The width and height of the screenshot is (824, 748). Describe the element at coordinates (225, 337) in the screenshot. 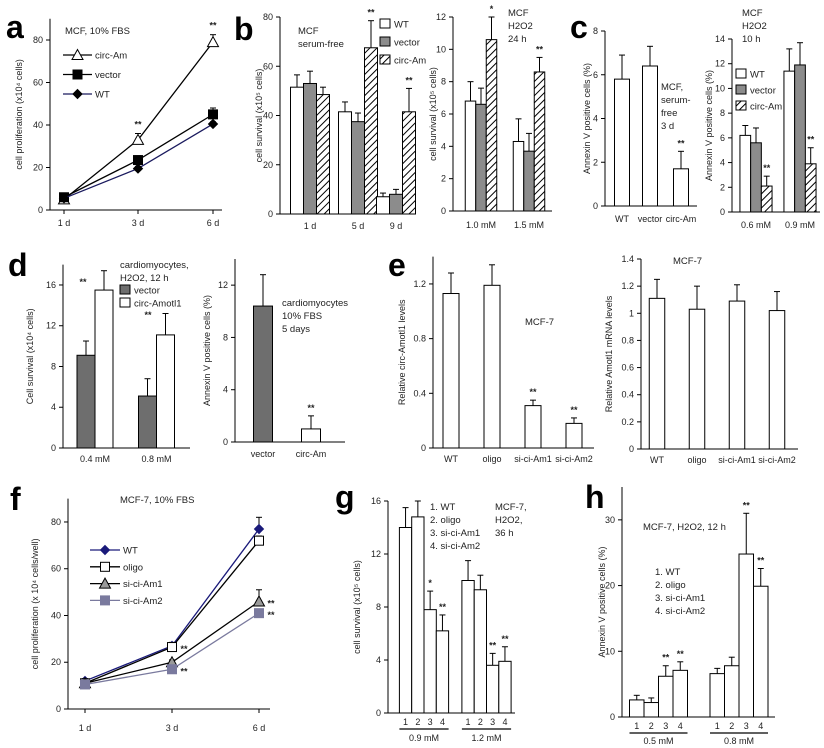

I see `chart-d-6-y-tick-label: 8` at that location.